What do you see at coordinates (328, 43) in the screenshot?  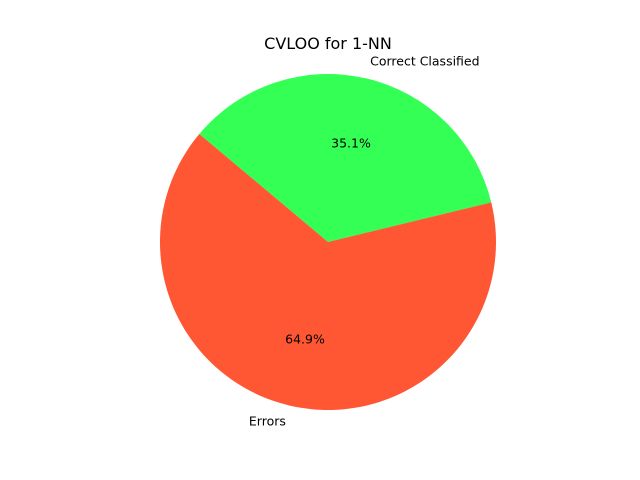 I see `chart-title: CVLOO for 1-NN` at bounding box center [328, 43].